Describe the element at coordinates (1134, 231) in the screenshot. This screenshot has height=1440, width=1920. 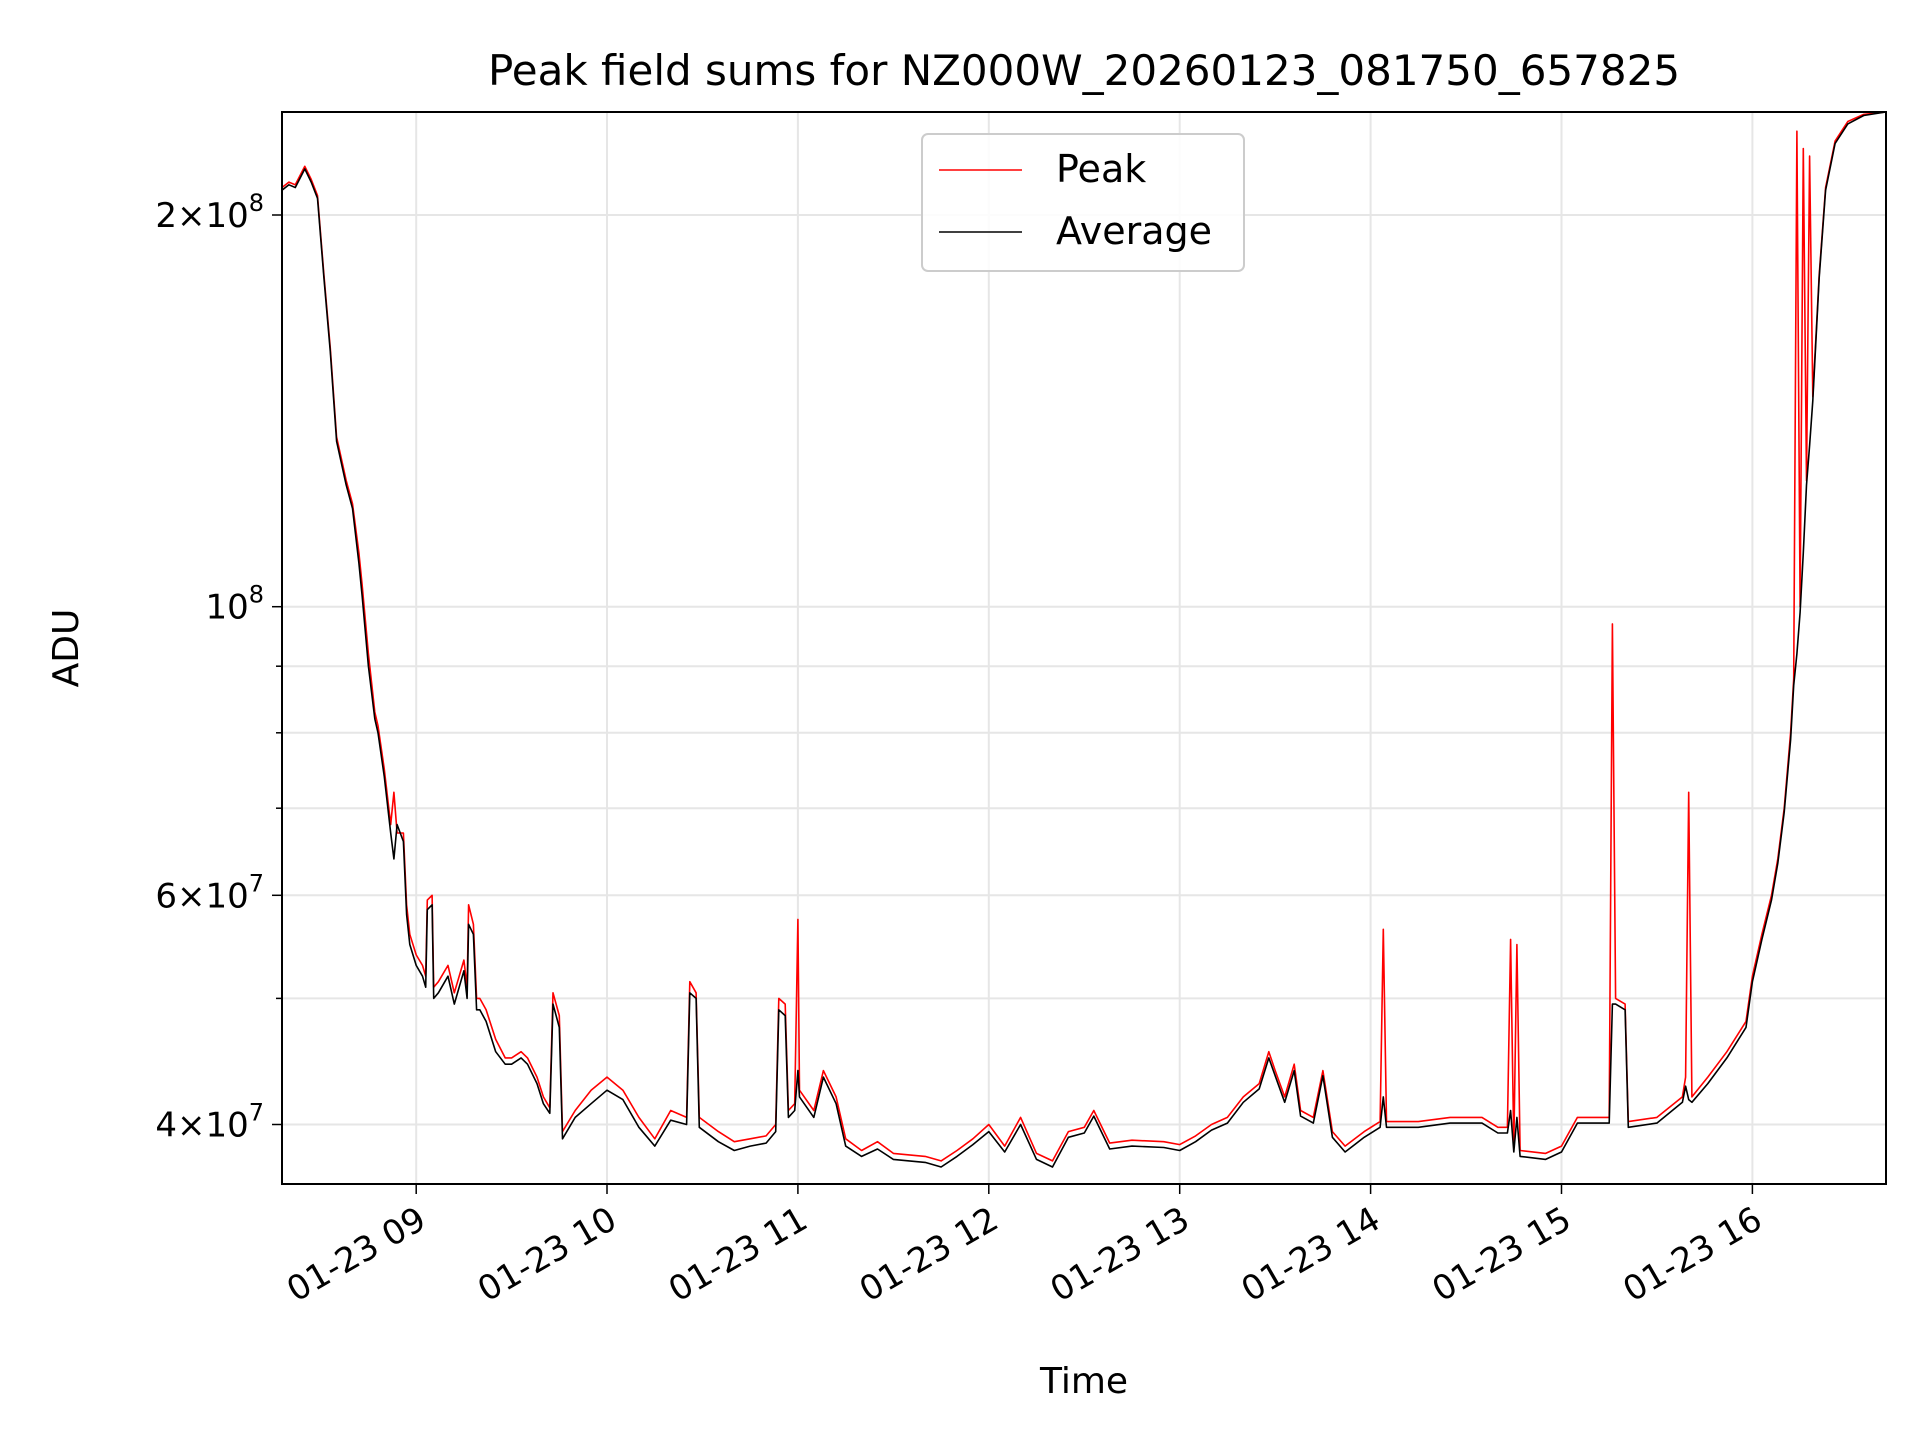
I see `legend-label-average: Average` at that location.